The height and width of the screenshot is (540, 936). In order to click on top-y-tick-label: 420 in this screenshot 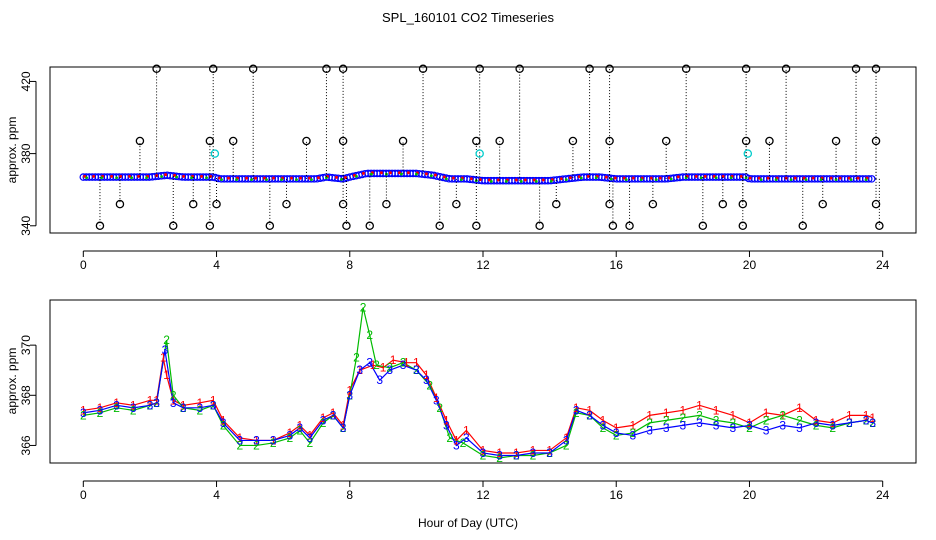, I will do `click(26, 81)`.